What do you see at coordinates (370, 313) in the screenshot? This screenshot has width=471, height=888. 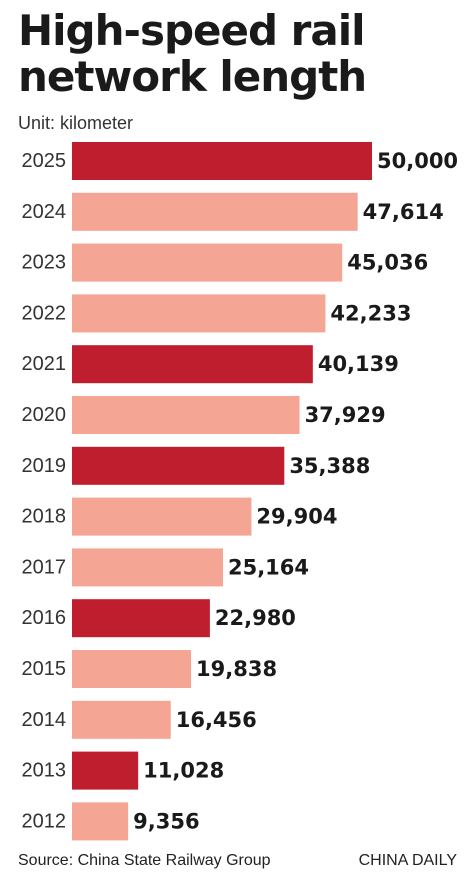 I see `value-label: 42,233` at bounding box center [370, 313].